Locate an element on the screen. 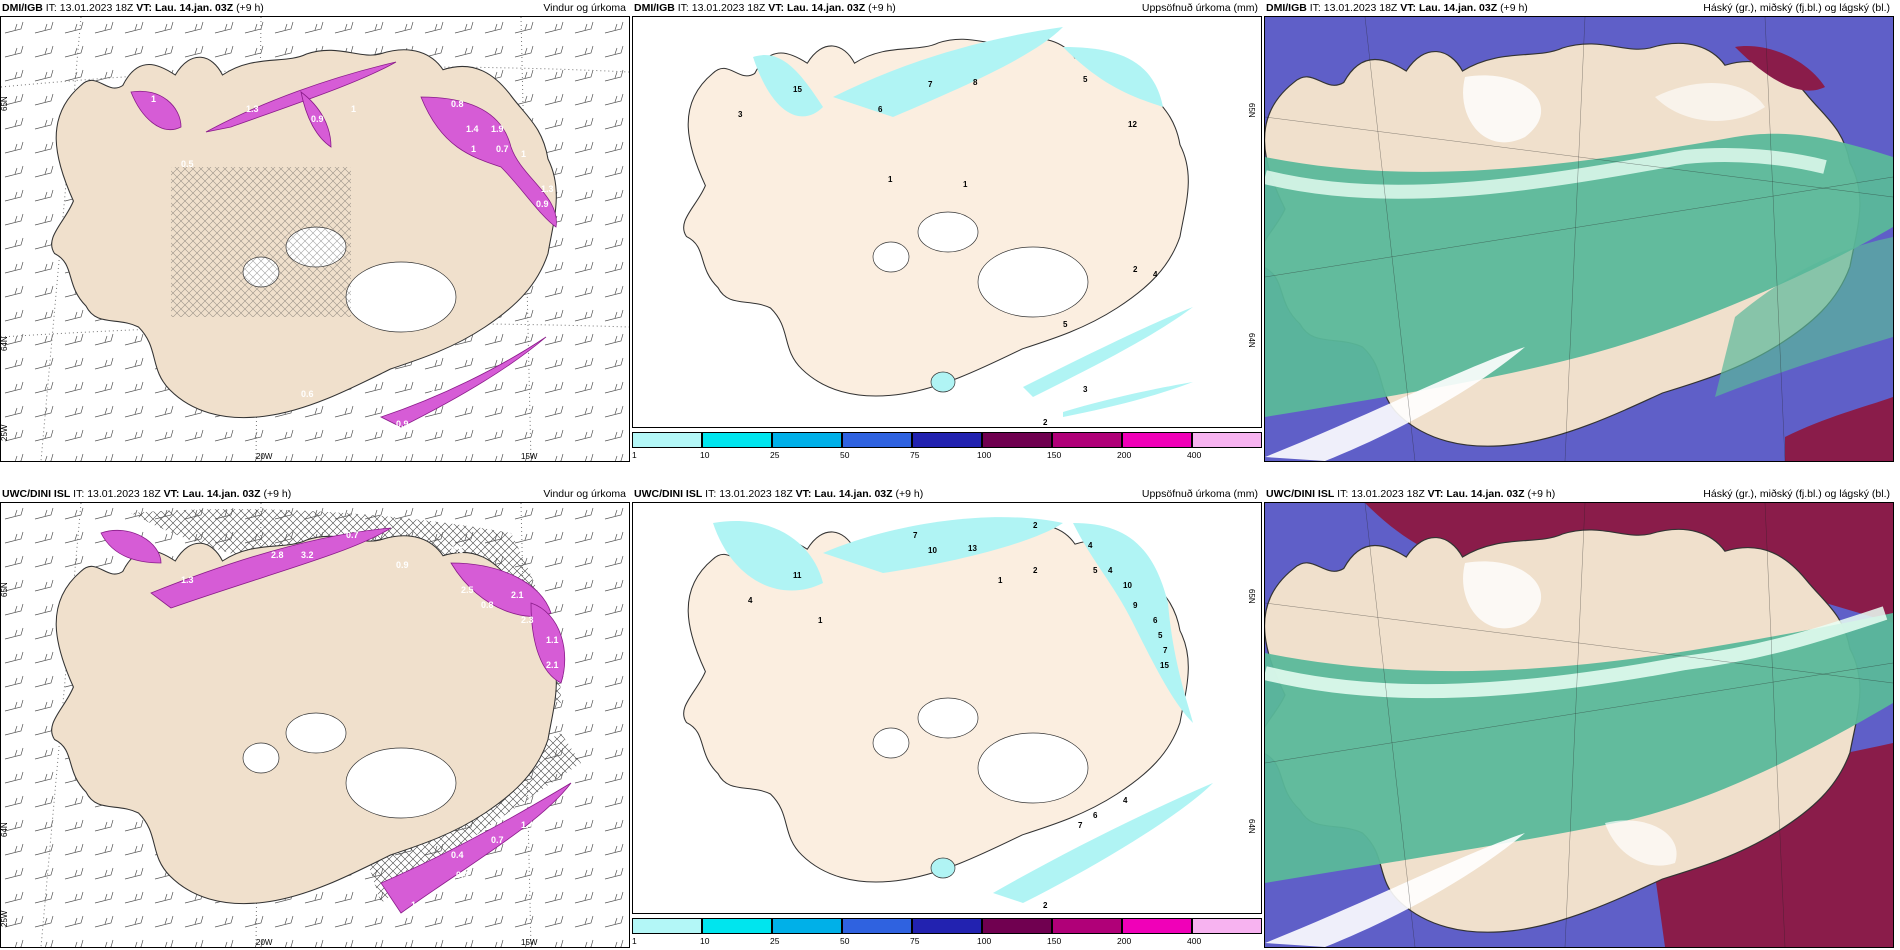 This screenshot has width=1900, height=950. map-area: 15 3 6 7 8 5 12 1 1 4 2 5 3 2 65N 64N is located at coordinates (947, 222).